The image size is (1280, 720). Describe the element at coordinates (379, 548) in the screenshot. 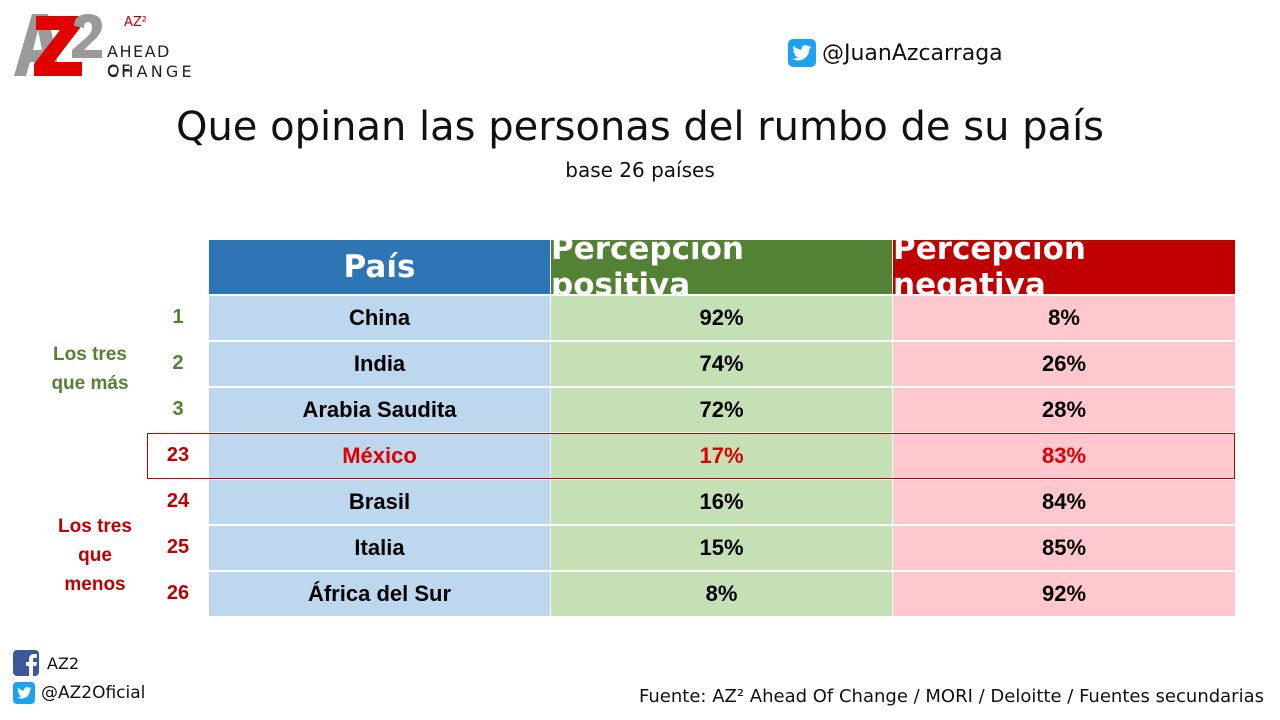

I see `country-cell: Italia` at that location.